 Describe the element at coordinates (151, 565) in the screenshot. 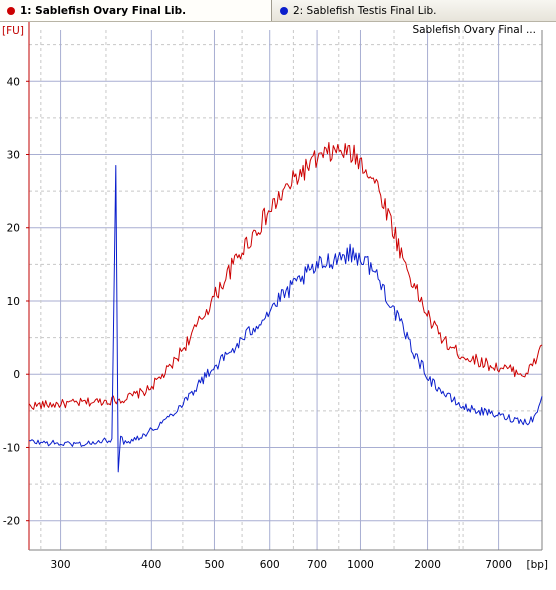

I see `x-tick-label: 400` at that location.